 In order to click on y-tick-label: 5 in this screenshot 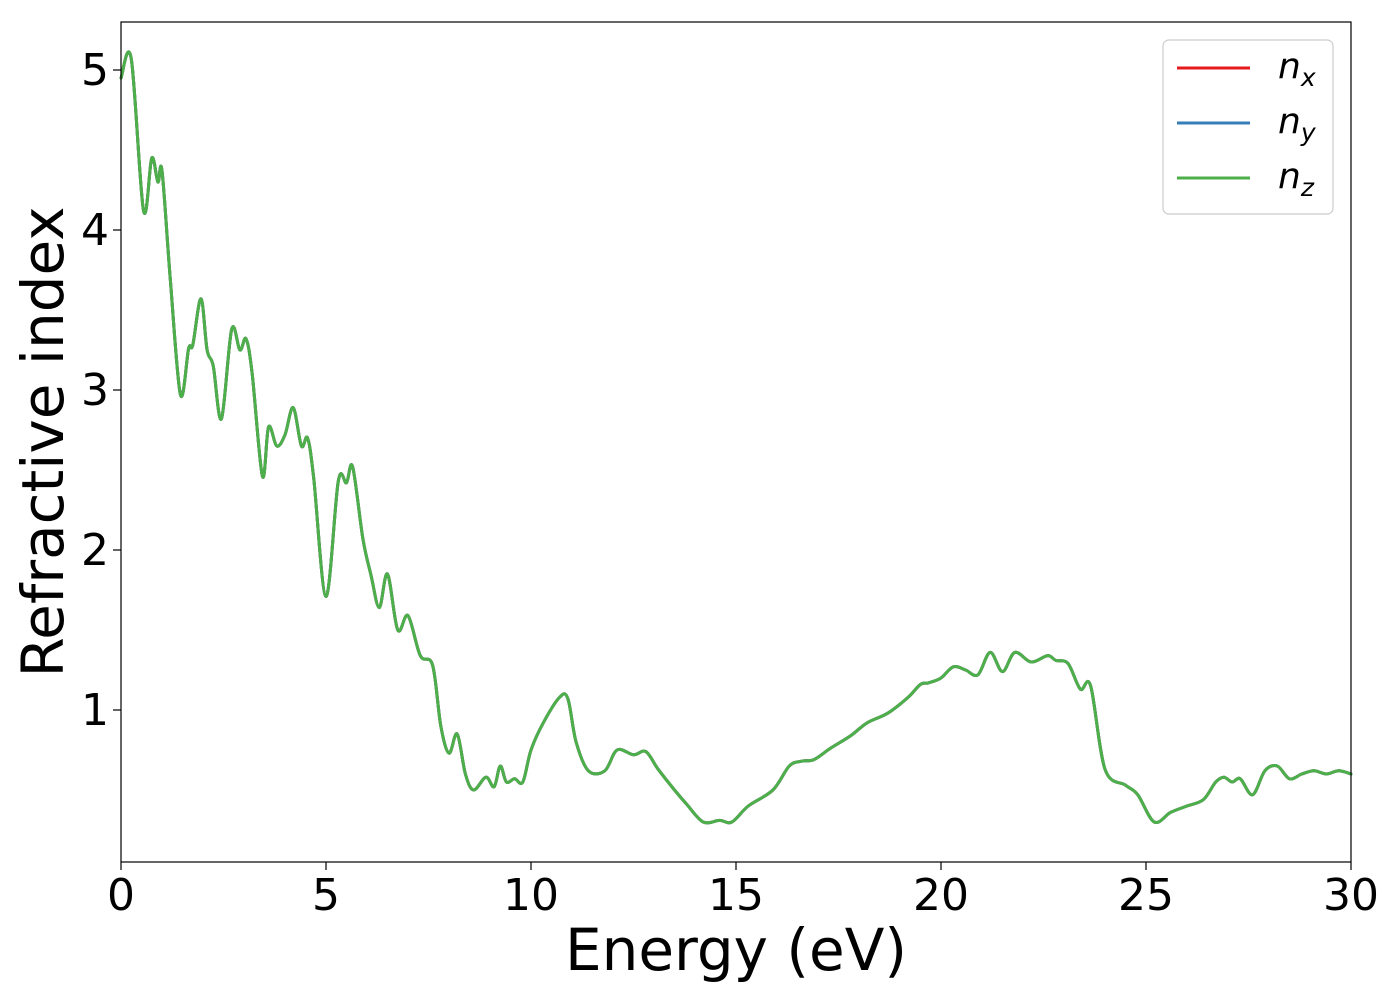, I will do `click(95, 70)`.